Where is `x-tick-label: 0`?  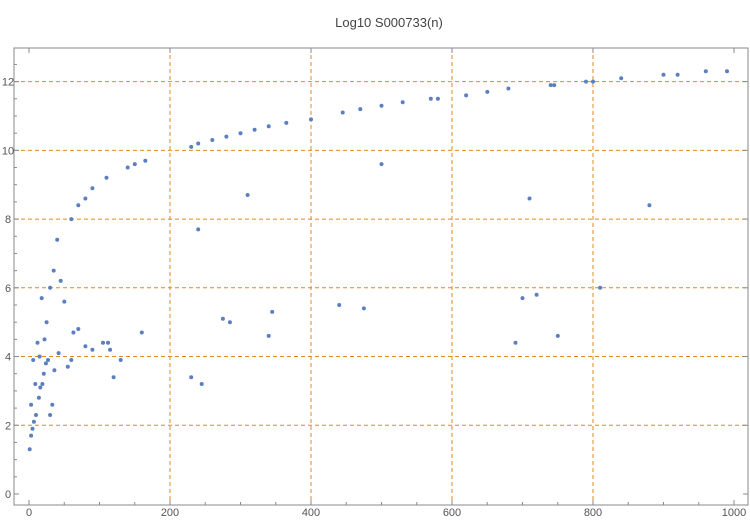 x-tick-label: 0 is located at coordinates (29, 513).